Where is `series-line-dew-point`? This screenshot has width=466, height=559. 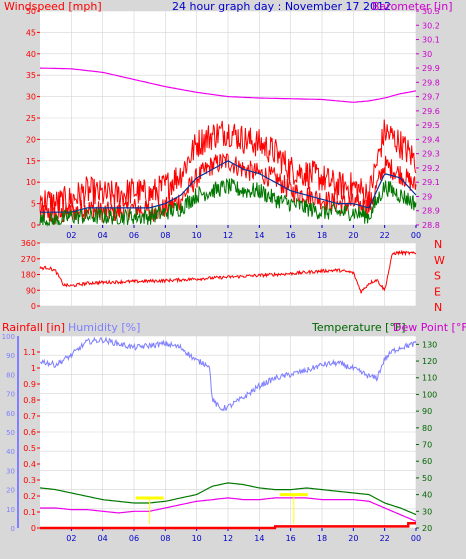
series-line-dew-point is located at coordinates (228, 509).